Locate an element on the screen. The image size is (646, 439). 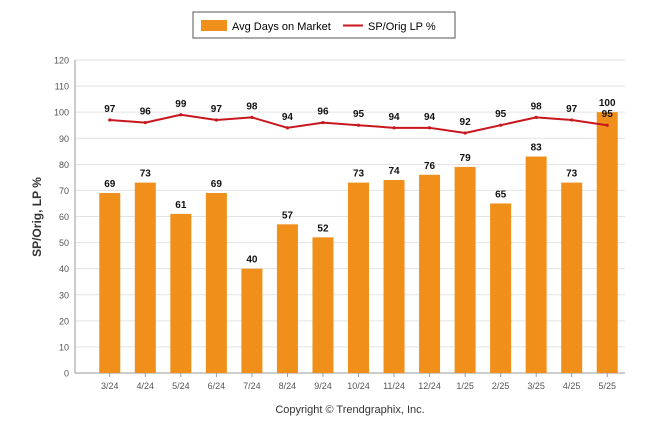
y-axis-label: SP/Orig, LP % is located at coordinates (37, 217).